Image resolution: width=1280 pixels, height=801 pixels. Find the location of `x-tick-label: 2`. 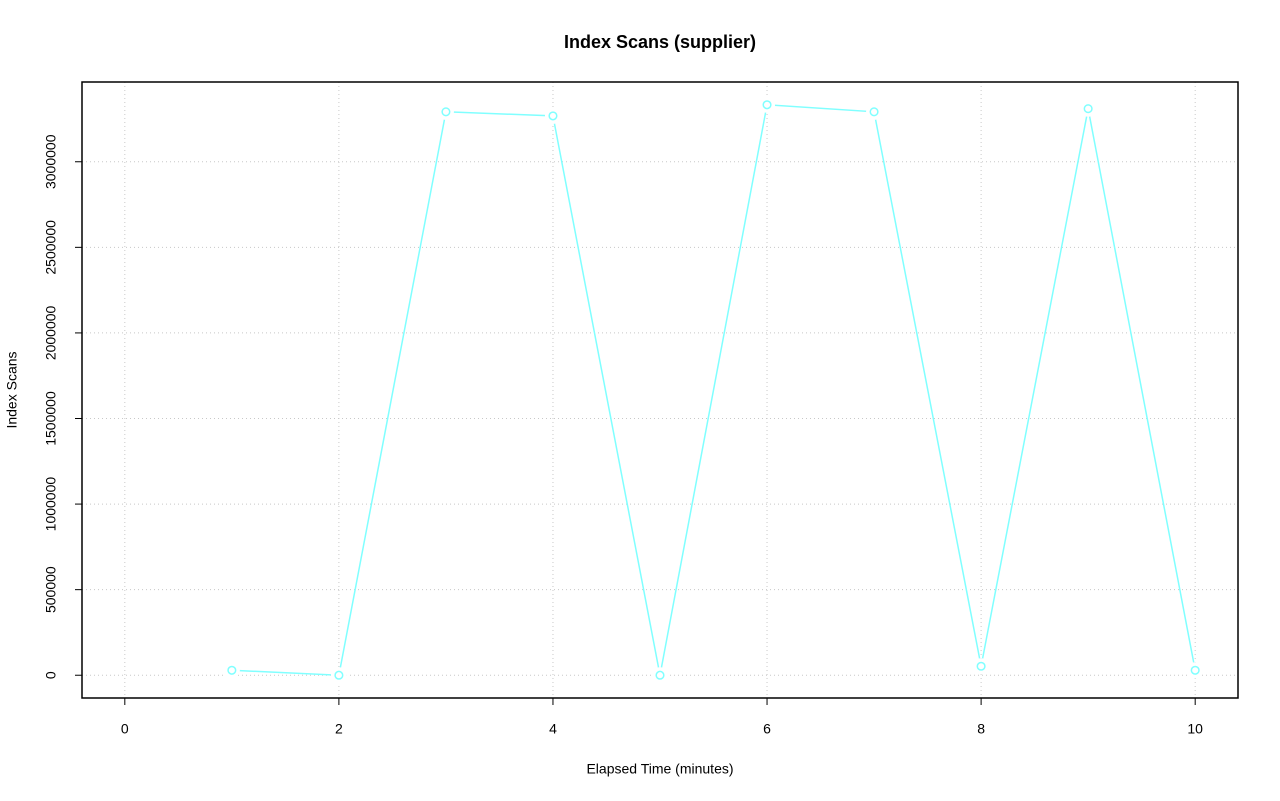

x-tick-label: 2 is located at coordinates (339, 729).